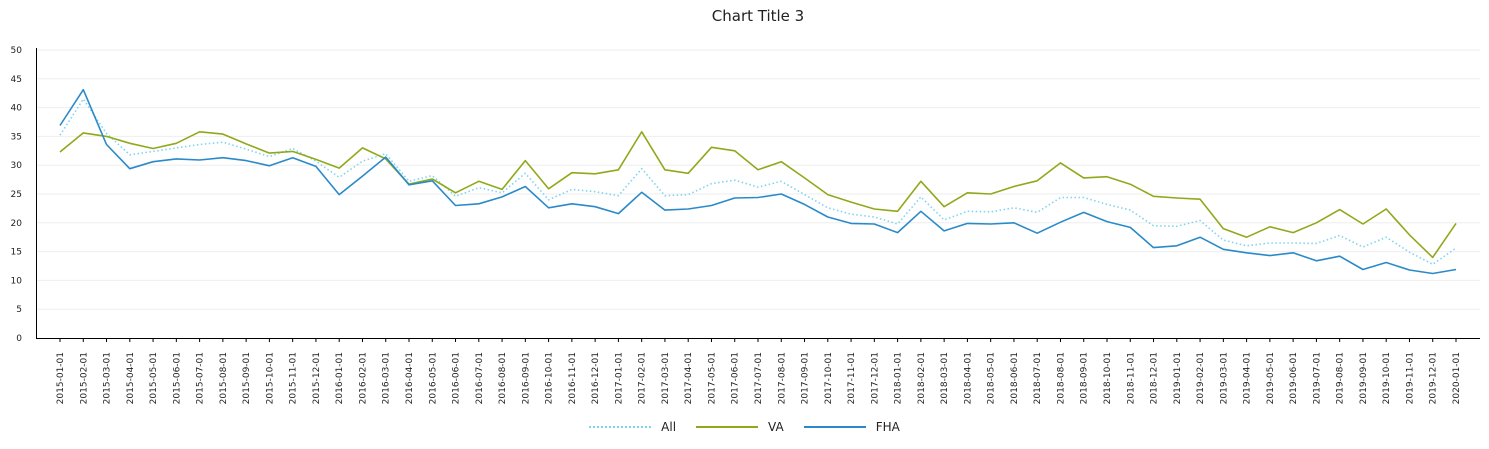 The height and width of the screenshot is (449, 1489). I want to click on x-tick-label: 2018-08-01, so click(1061, 378).